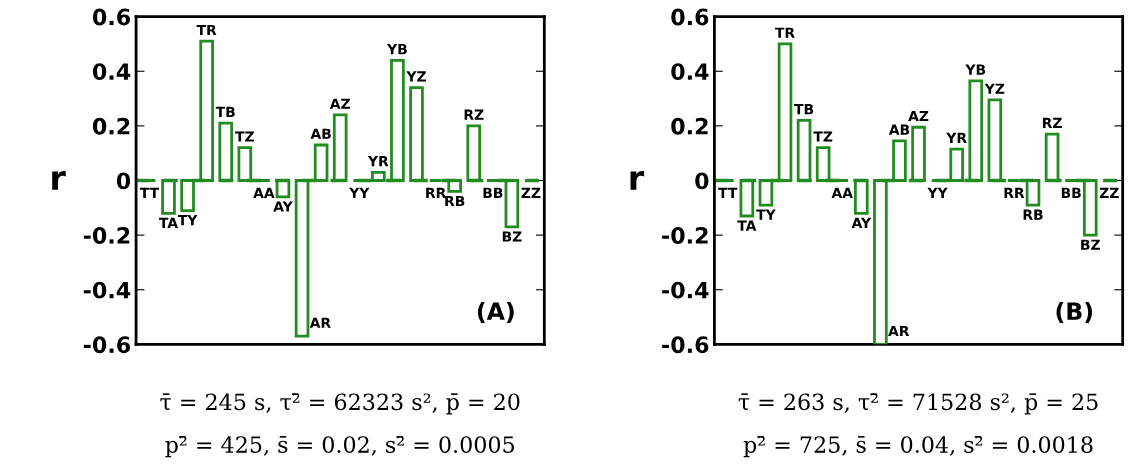 The image size is (1134, 475). Describe the element at coordinates (339, 447) in the screenshot. I see `text: p²̄ = 425, s̄ = 0.02, s²̄ = 0.0005` at that location.